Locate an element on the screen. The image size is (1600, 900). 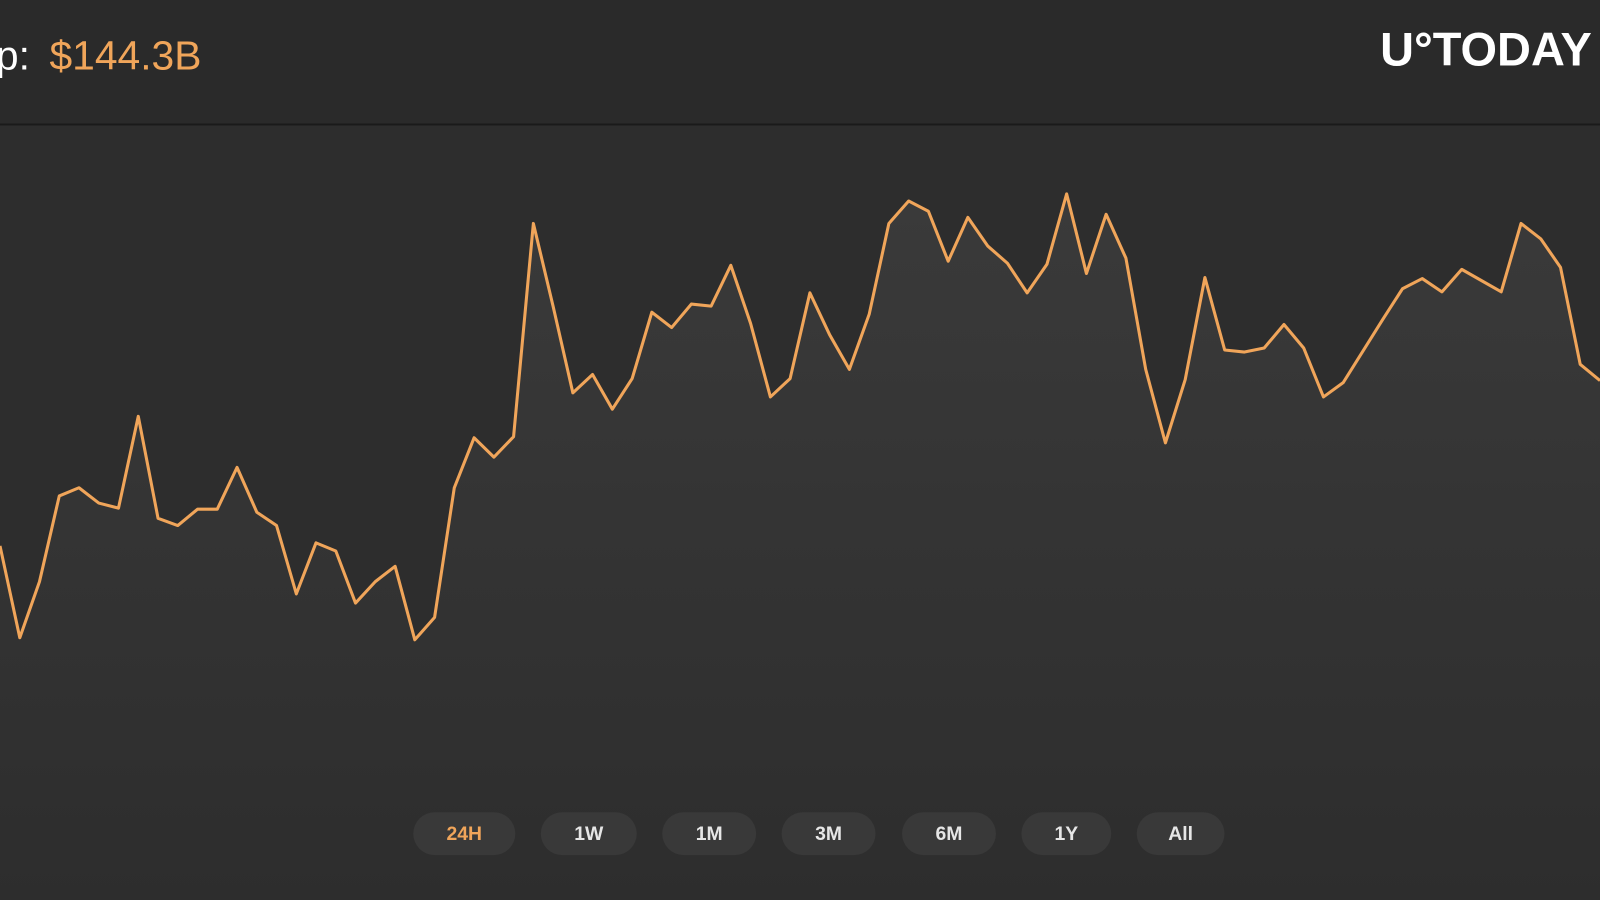
range-label: 1W is located at coordinates (589, 834).